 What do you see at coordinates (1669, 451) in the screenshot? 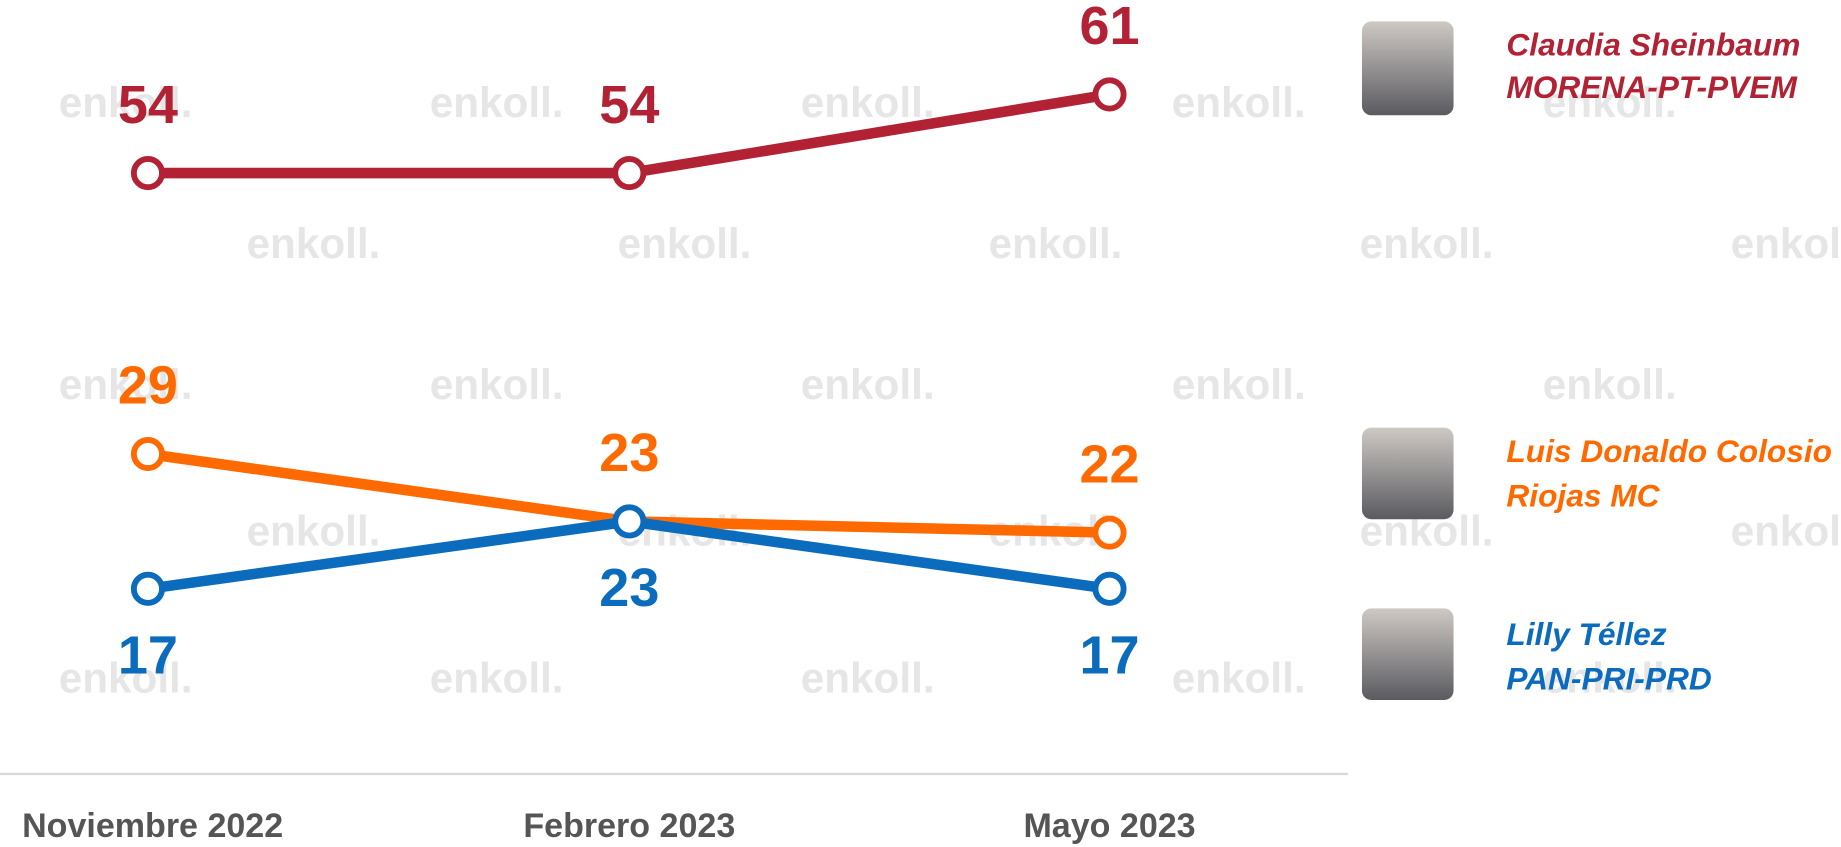
I see `legend-label: Luis Donaldo Colosio` at bounding box center [1669, 451].